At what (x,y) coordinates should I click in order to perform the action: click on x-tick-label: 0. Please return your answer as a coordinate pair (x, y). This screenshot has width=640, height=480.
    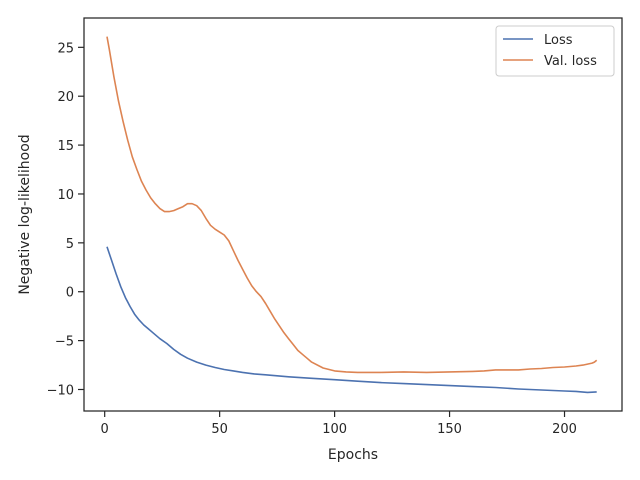
    Looking at the image, I should click on (105, 429).